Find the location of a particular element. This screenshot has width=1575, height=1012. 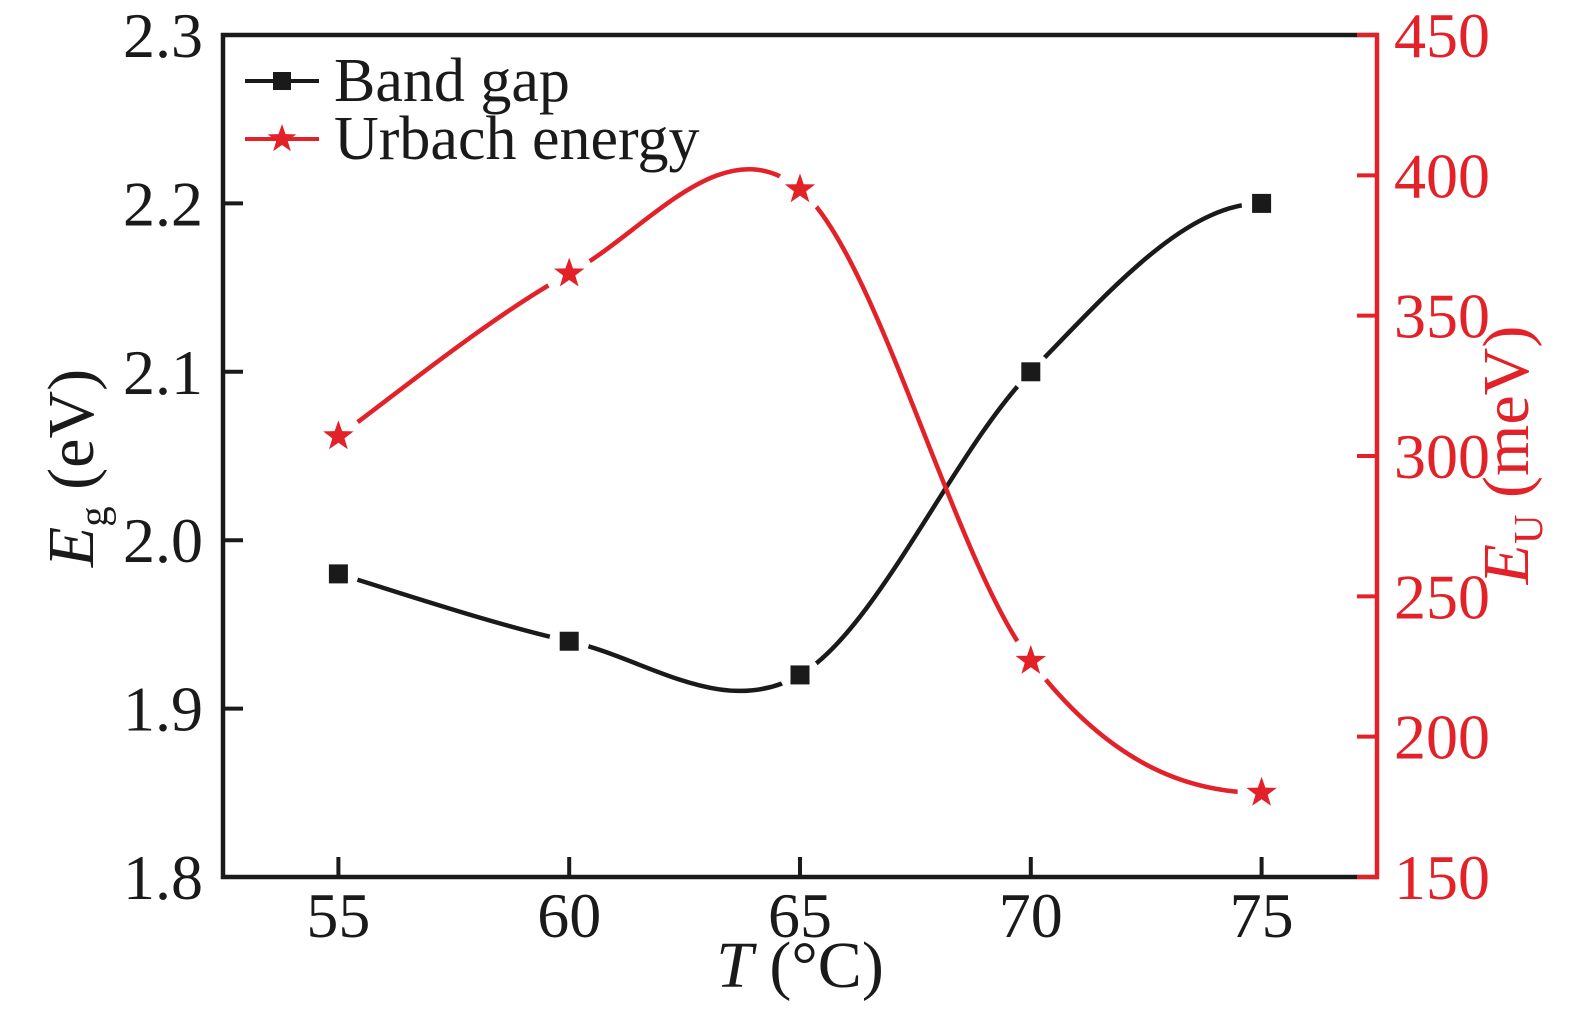

right-axis-tick-label: 400 is located at coordinates (1442, 175).